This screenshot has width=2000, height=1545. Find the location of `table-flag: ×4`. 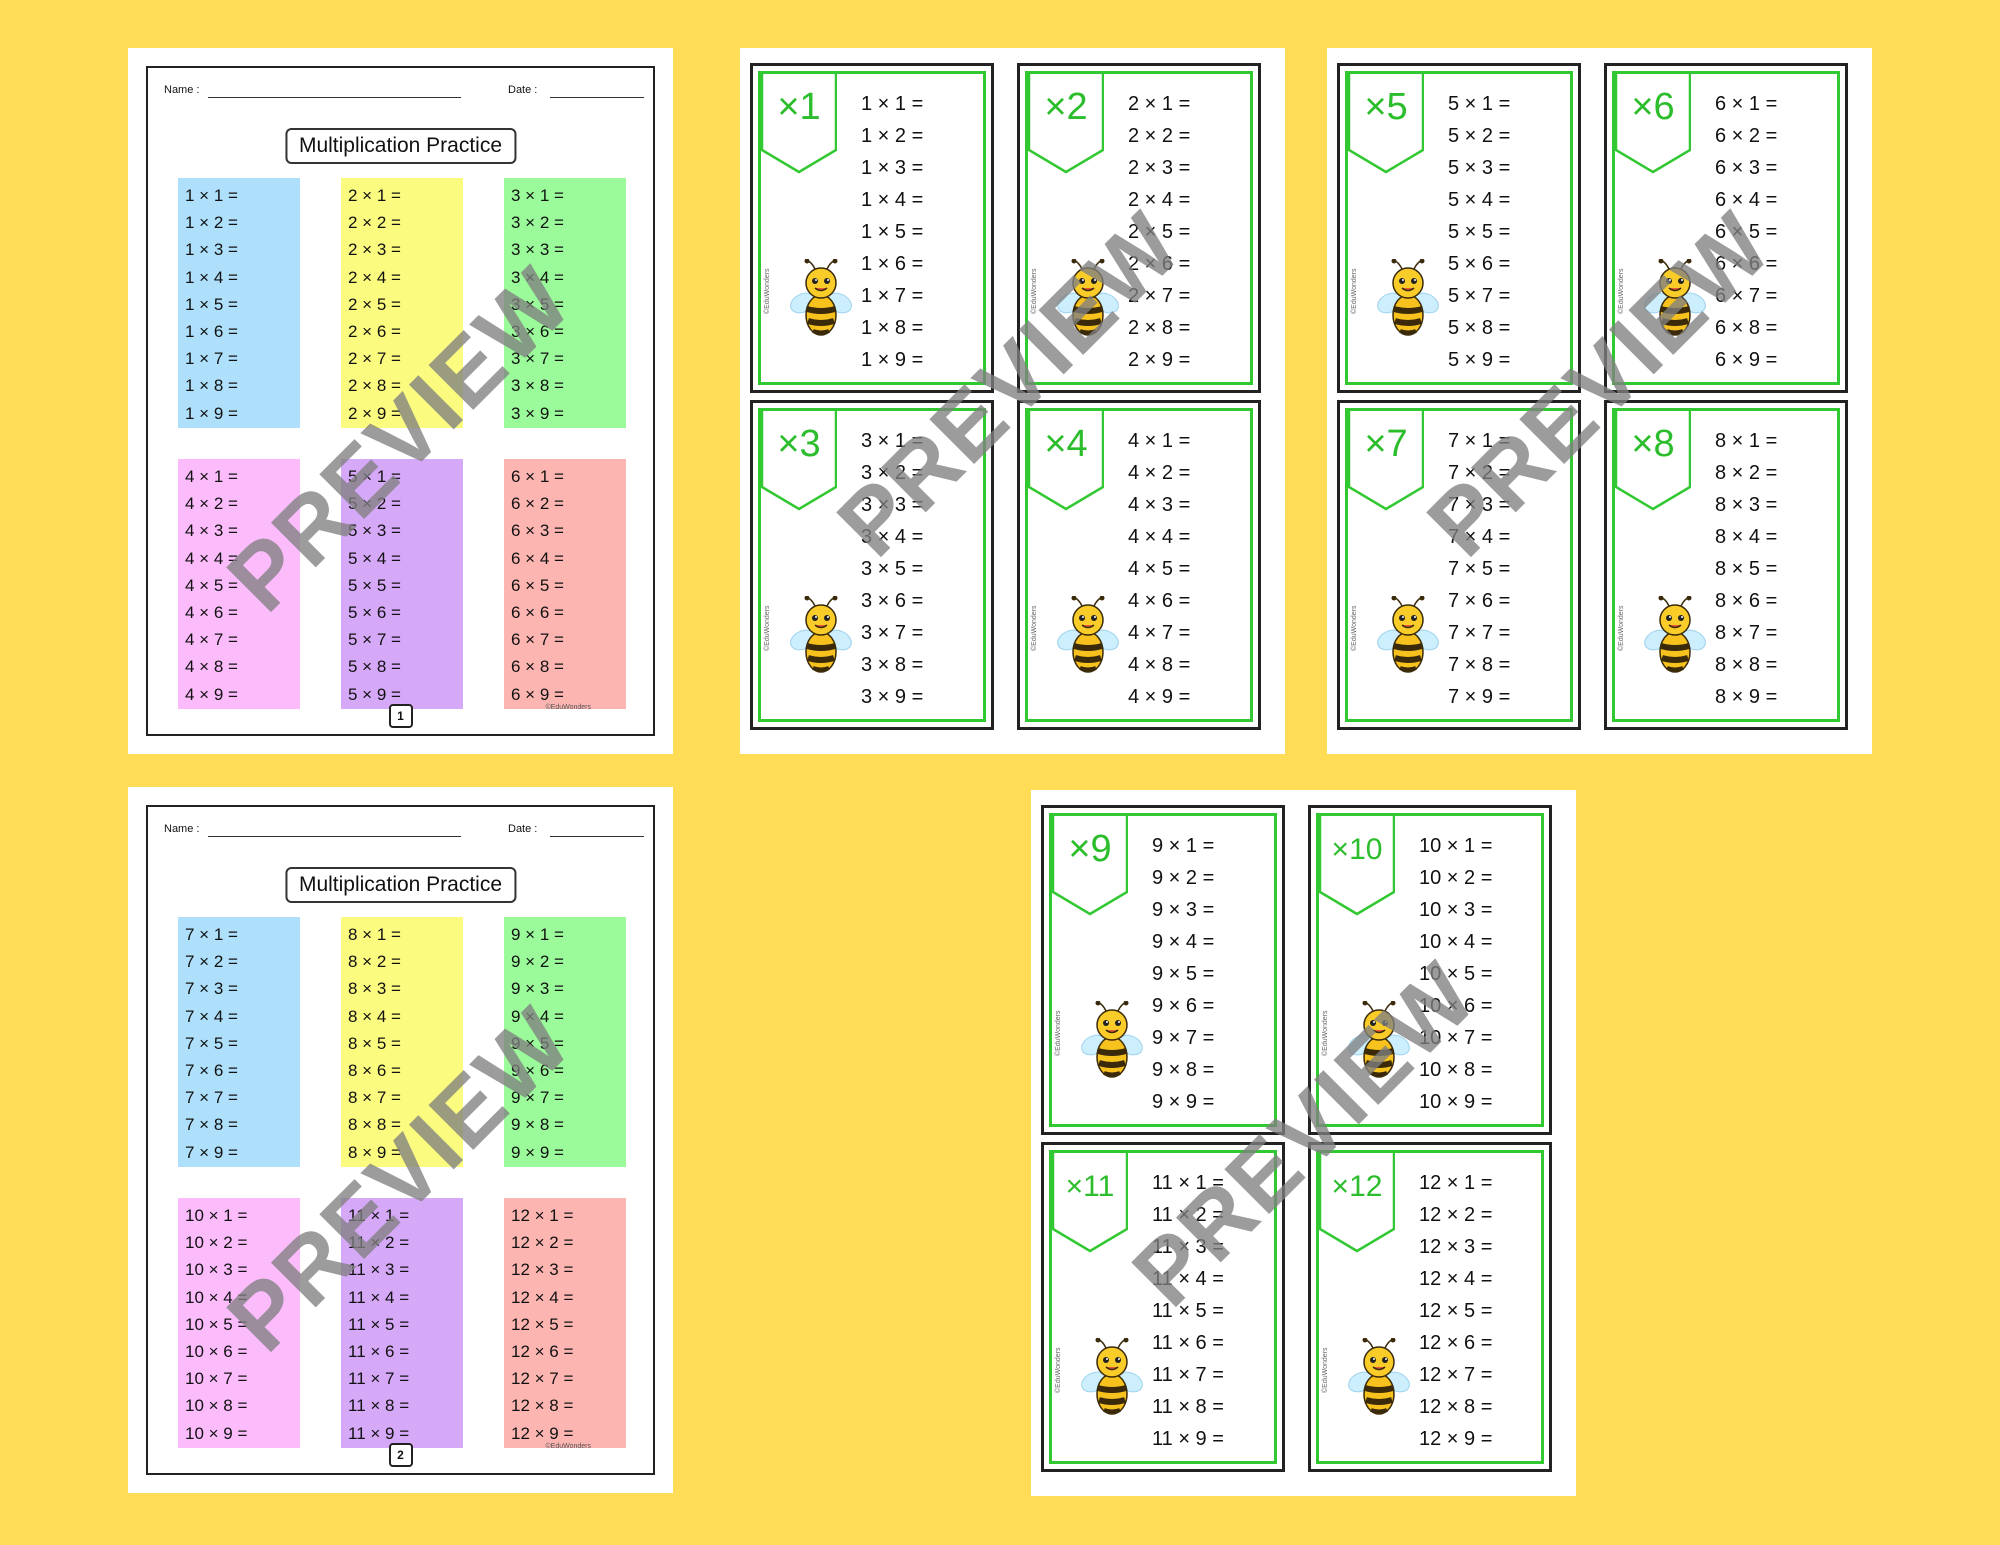

table-flag: ×4 is located at coordinates (1066, 461).